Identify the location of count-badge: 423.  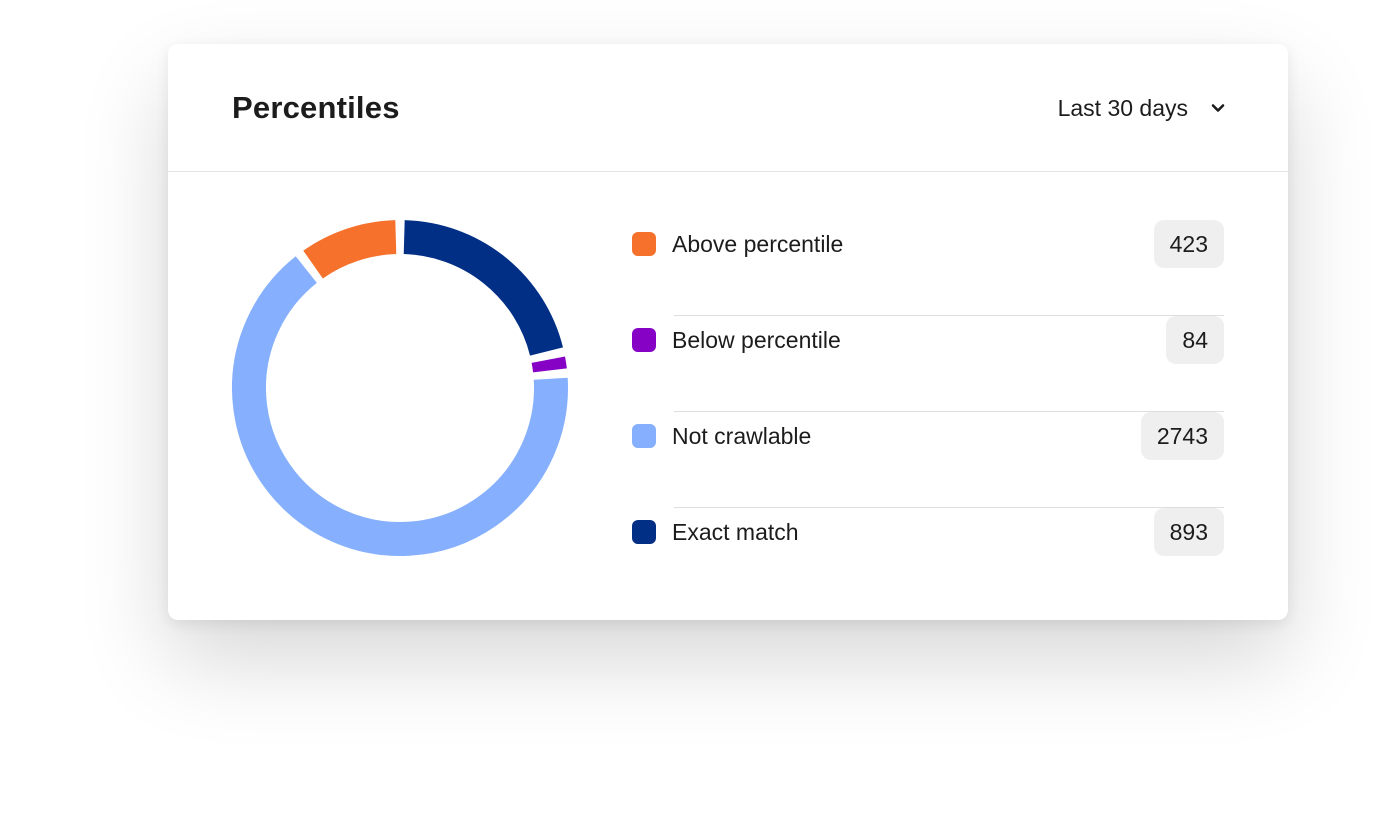
(1188, 244).